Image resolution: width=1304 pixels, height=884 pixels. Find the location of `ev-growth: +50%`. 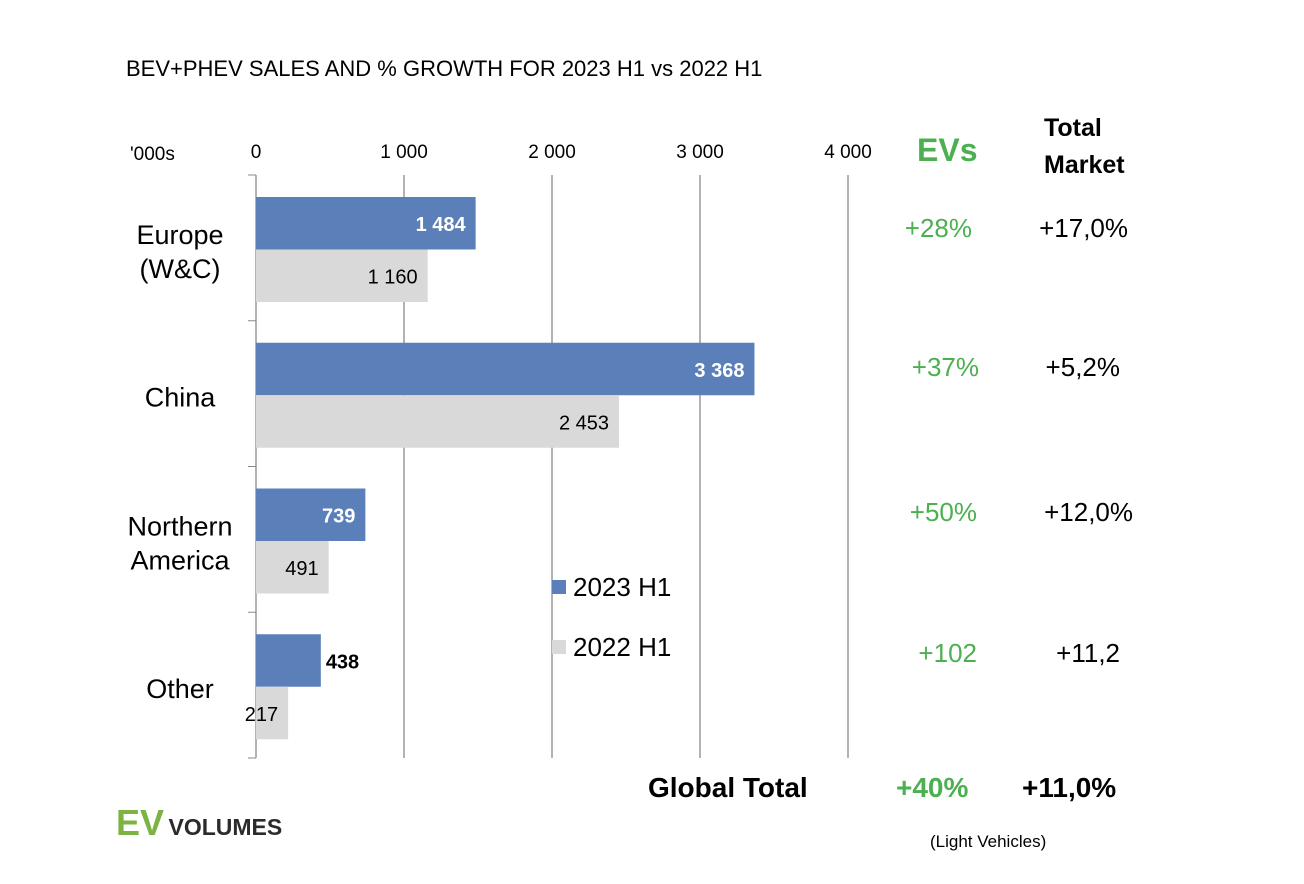

ev-growth: +50% is located at coordinates (943, 512).